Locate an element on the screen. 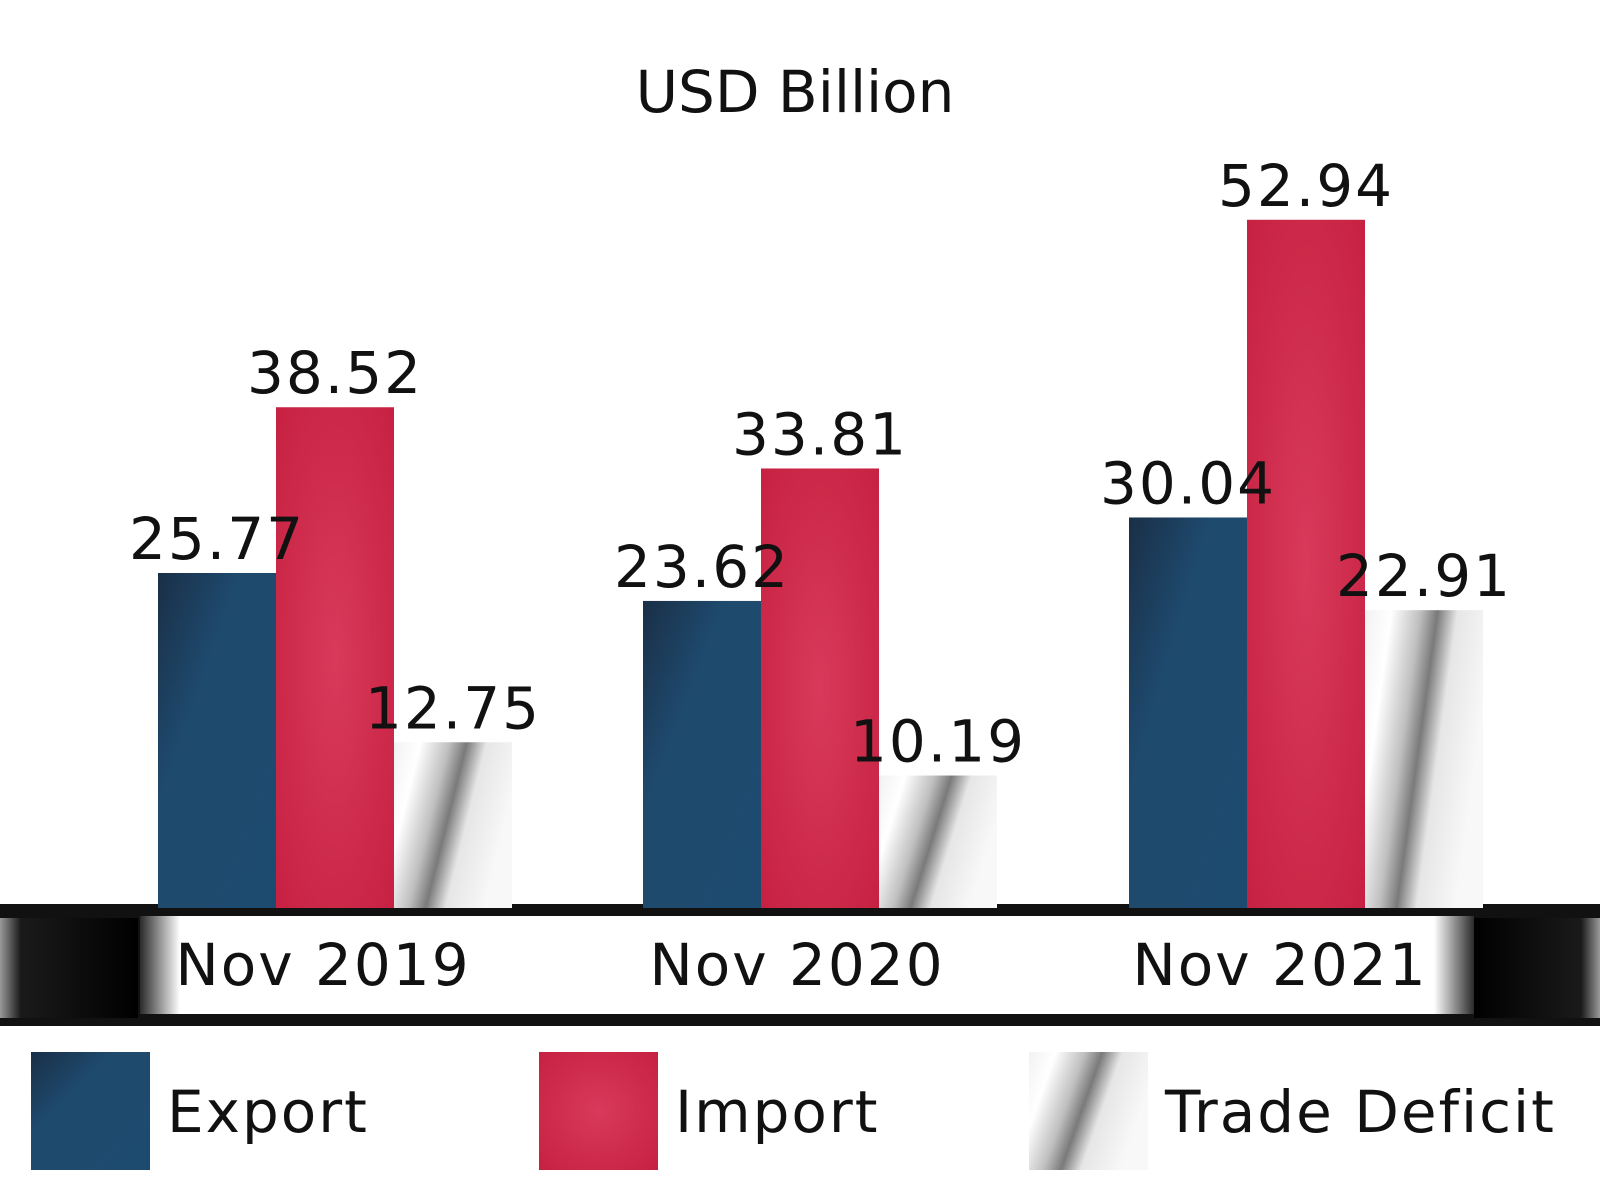 The width and height of the screenshot is (1600, 1198). value-label-trade-deficit-nov-2021: 22.91 is located at coordinates (1424, 576).